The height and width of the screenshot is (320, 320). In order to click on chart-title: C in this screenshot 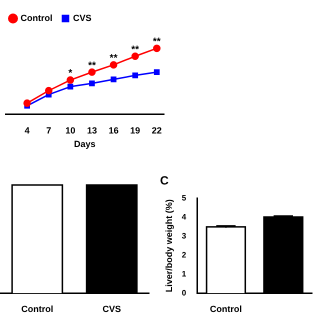, I will do `click(164, 181)`.